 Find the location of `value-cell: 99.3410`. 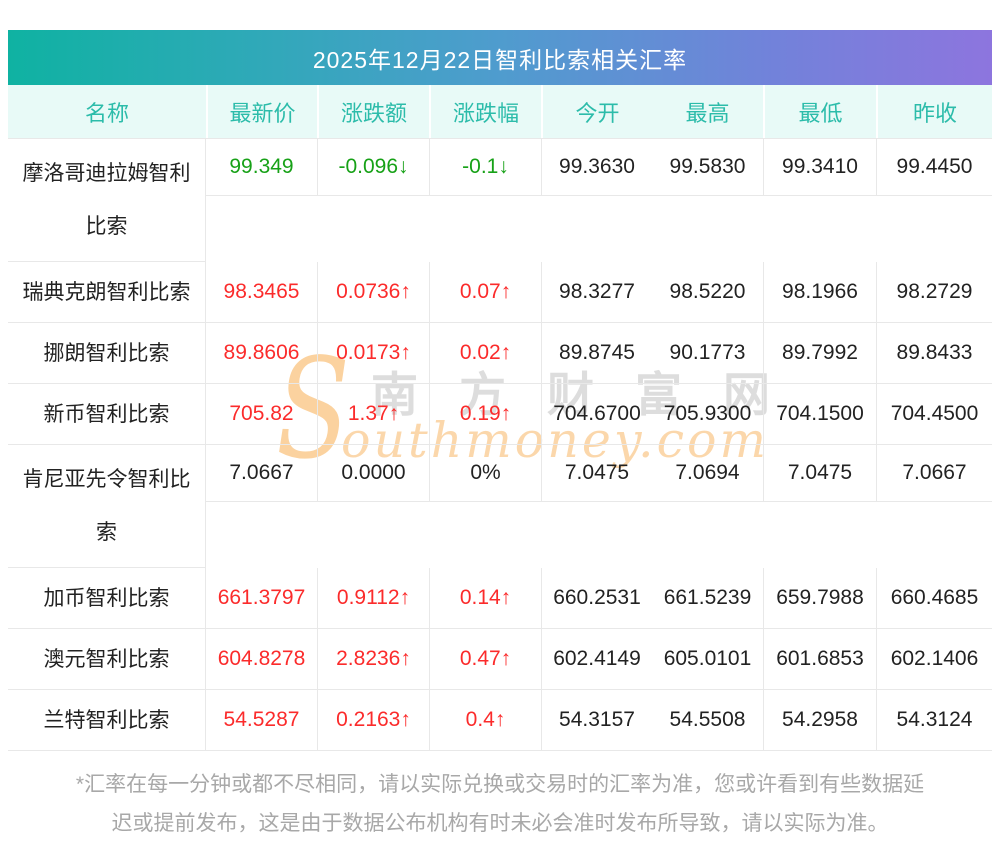

value-cell: 99.3410 is located at coordinates (819, 167).